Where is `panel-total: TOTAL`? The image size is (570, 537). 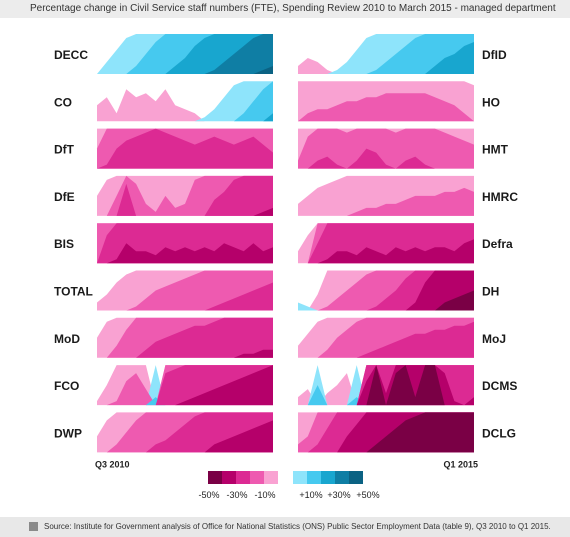
panel-total: TOTAL is located at coordinates (163, 290).